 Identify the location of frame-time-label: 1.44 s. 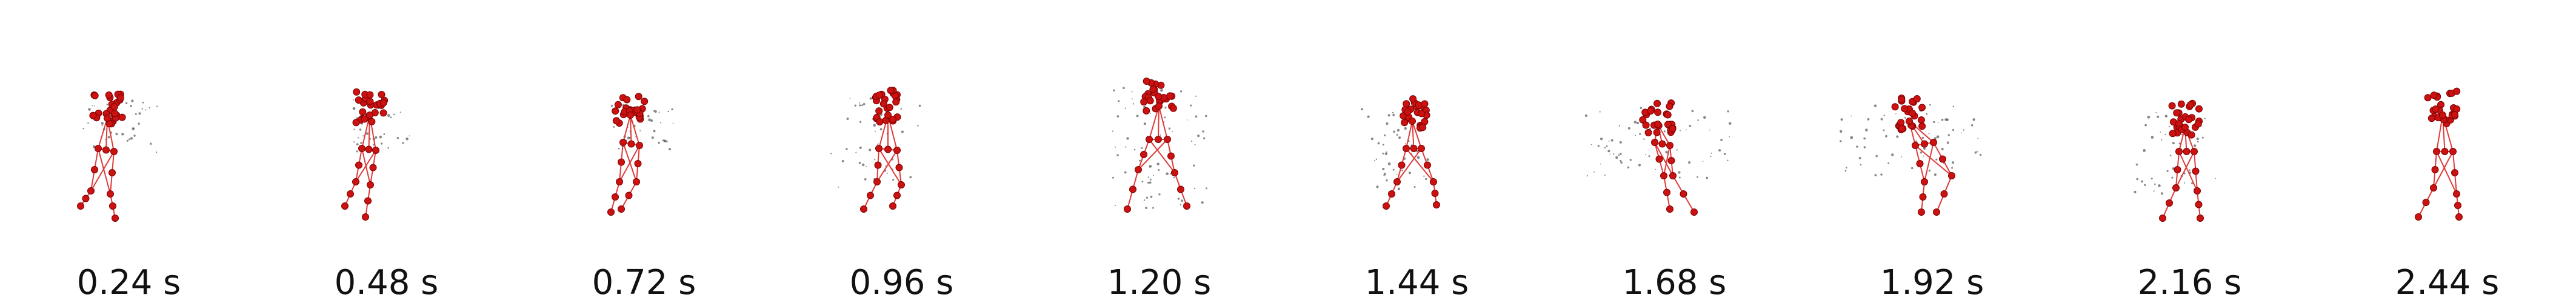
(1416, 282).